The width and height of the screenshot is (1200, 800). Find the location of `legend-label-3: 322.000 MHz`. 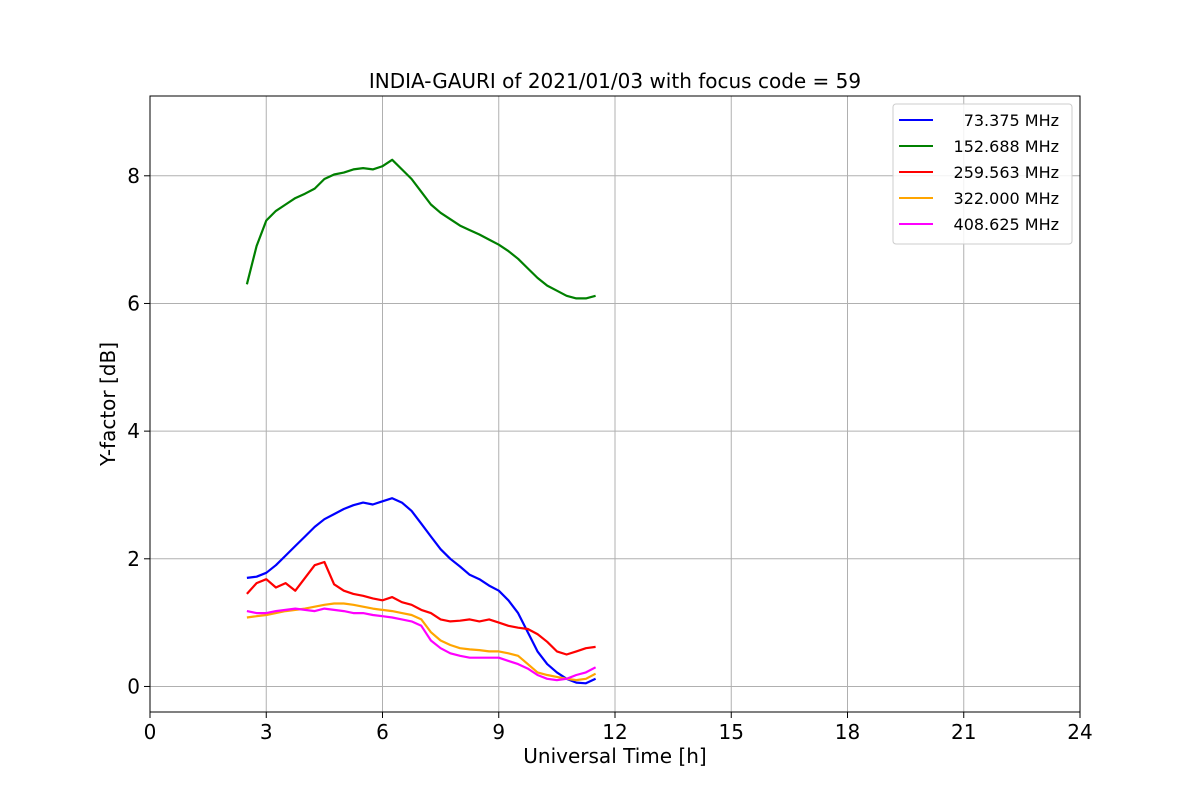

legend-label-3: 322.000 MHz is located at coordinates (1006, 198).